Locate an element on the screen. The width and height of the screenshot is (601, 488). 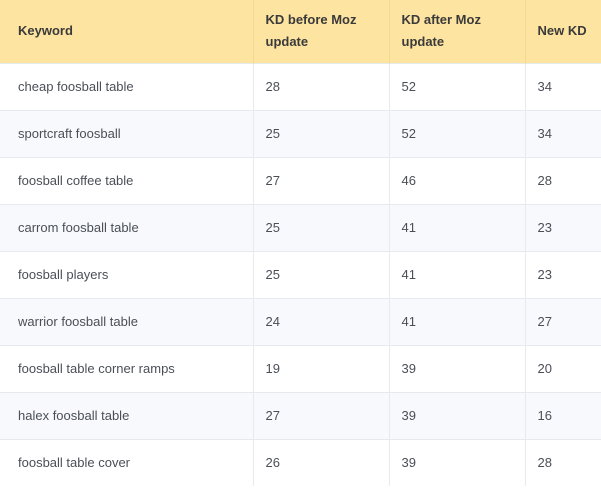
table-row: foosball players 25 41 23 is located at coordinates (300, 274).